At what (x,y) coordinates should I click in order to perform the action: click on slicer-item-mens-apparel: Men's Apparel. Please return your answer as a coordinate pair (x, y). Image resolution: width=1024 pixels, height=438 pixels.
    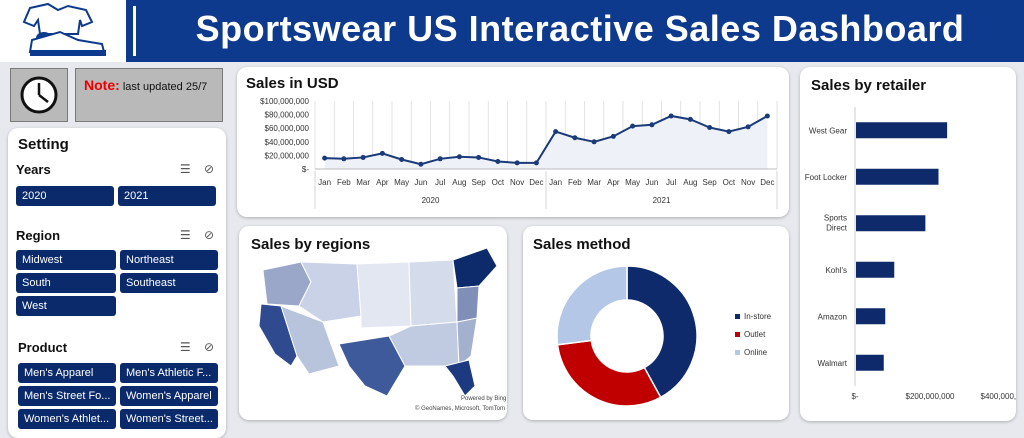
    Looking at the image, I should click on (67, 373).